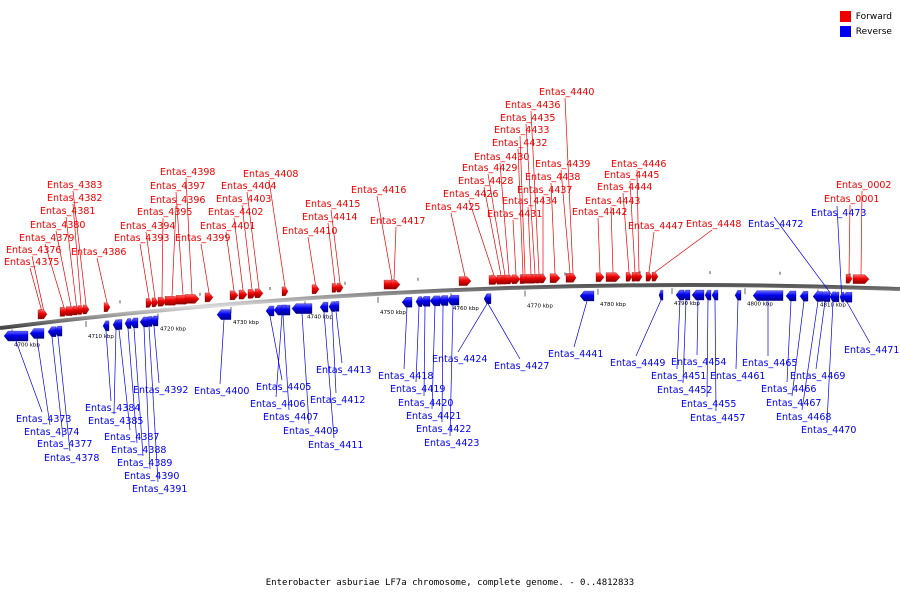 Image resolution: width=900 pixels, height=600 pixels. What do you see at coordinates (405, 376) in the screenshot?
I see `gene-label-entas-4418: Entas_4418` at bounding box center [405, 376].